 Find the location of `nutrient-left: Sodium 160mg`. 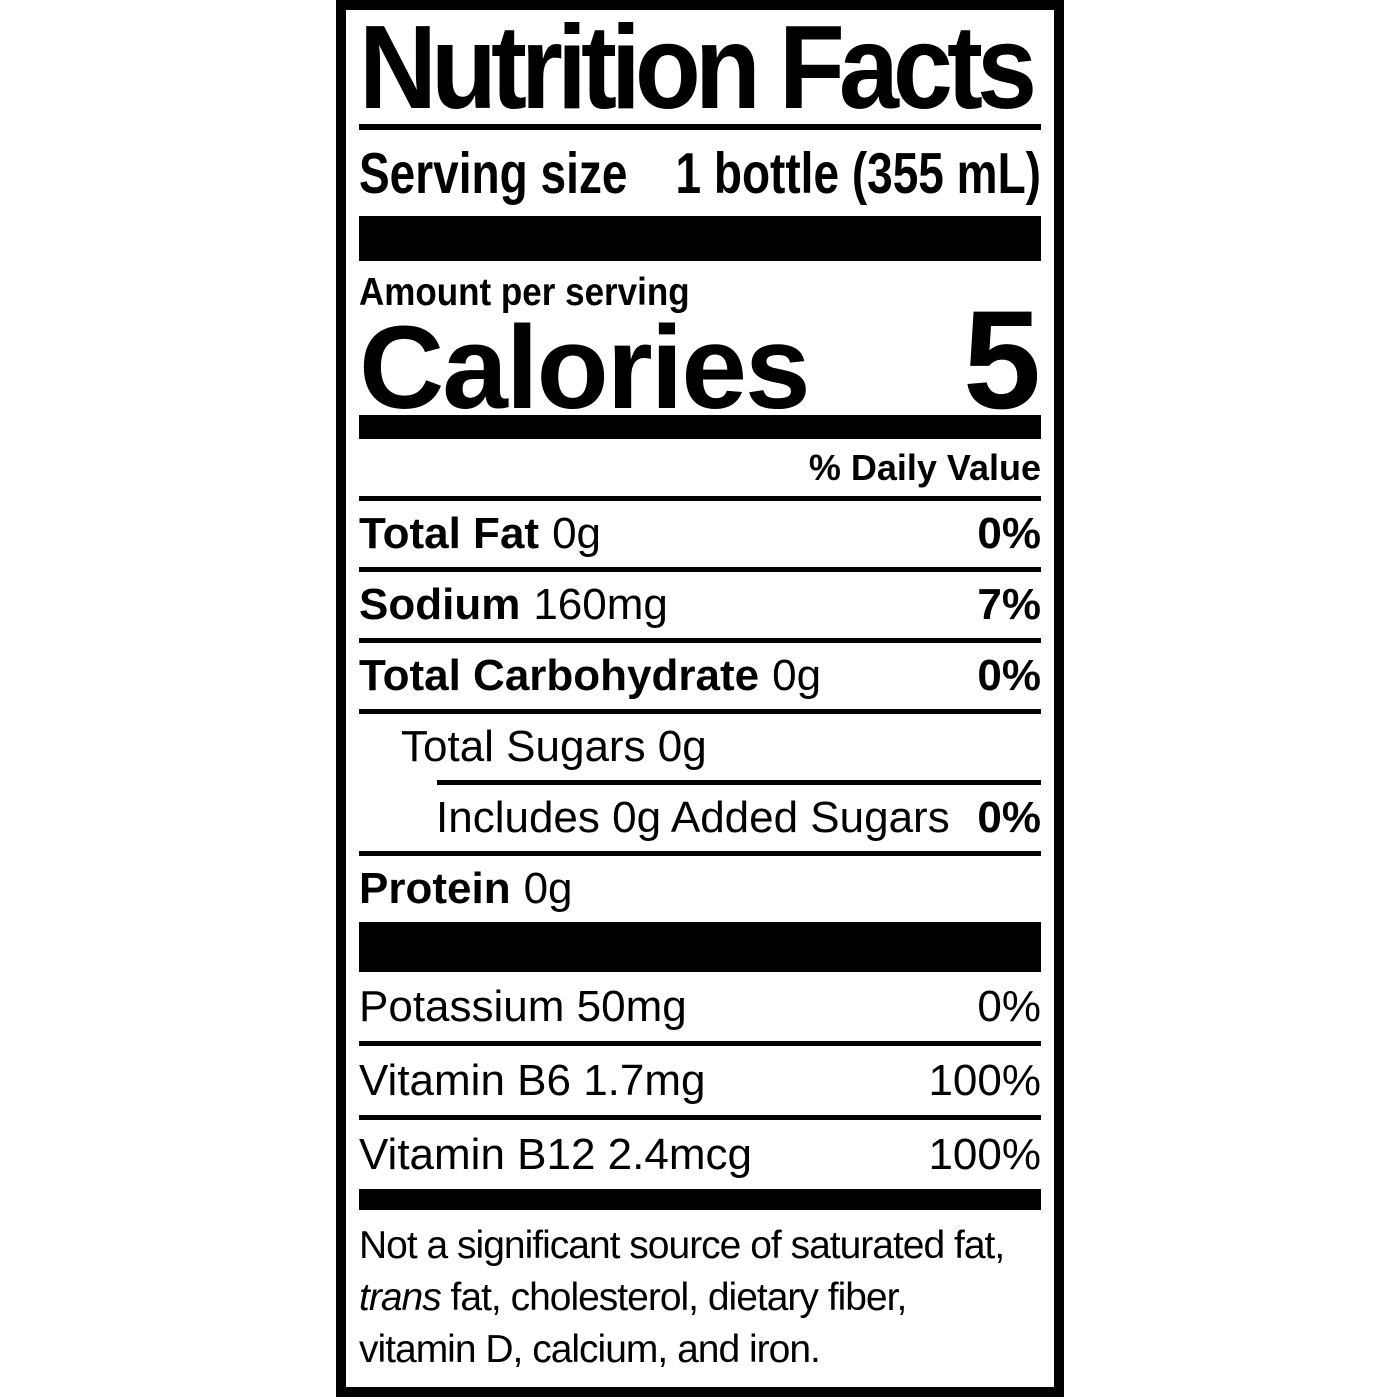

nutrient-left: Sodium 160mg is located at coordinates (513, 605).